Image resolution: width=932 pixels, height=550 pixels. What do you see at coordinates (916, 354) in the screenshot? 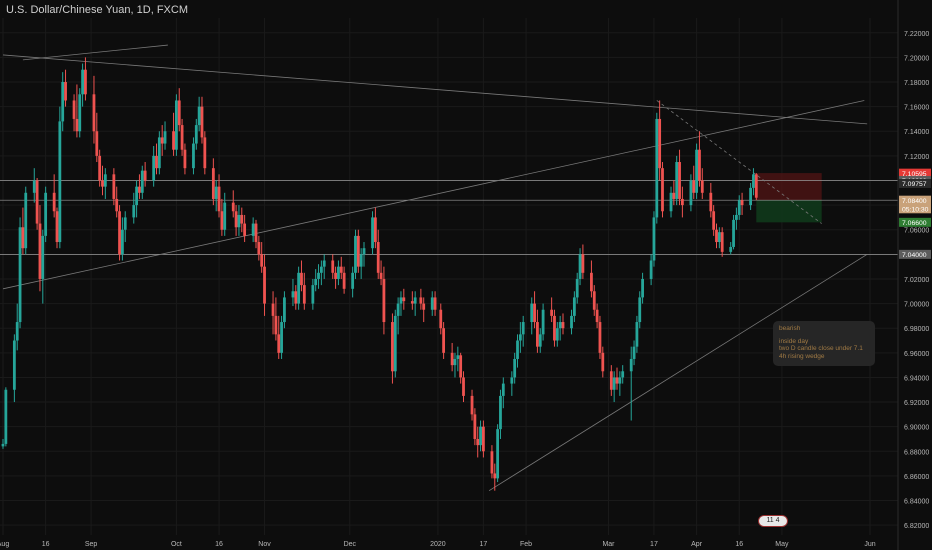
I see `price-tick-label: 6.96000` at bounding box center [916, 354].